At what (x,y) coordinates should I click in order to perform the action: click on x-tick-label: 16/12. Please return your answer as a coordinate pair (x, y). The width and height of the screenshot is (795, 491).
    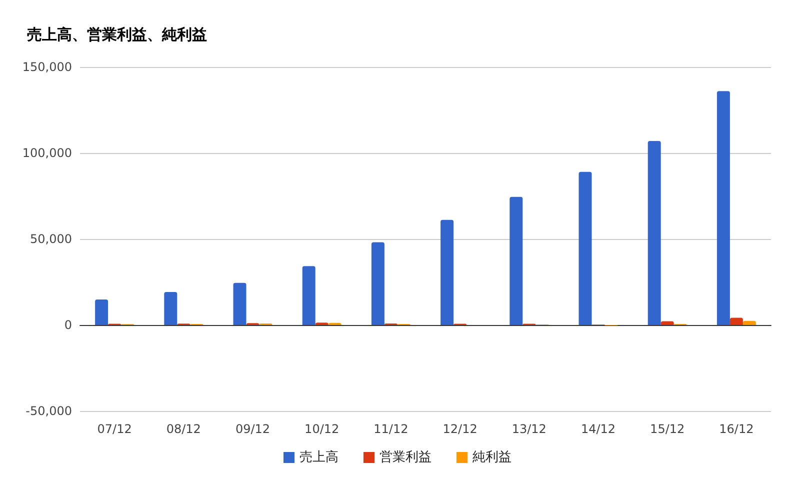
    Looking at the image, I should click on (736, 429).